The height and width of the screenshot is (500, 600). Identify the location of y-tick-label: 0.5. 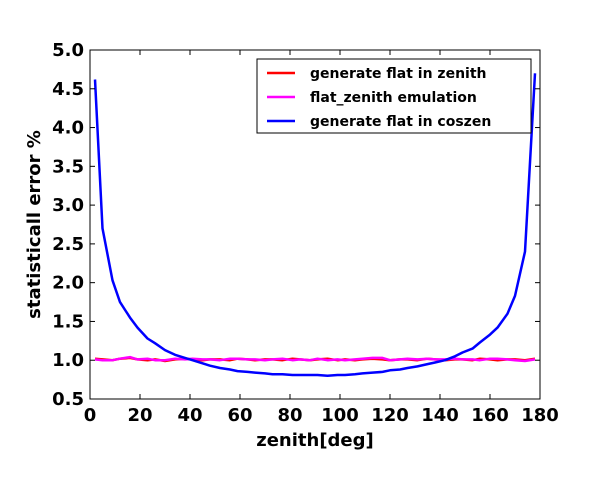
(68, 399).